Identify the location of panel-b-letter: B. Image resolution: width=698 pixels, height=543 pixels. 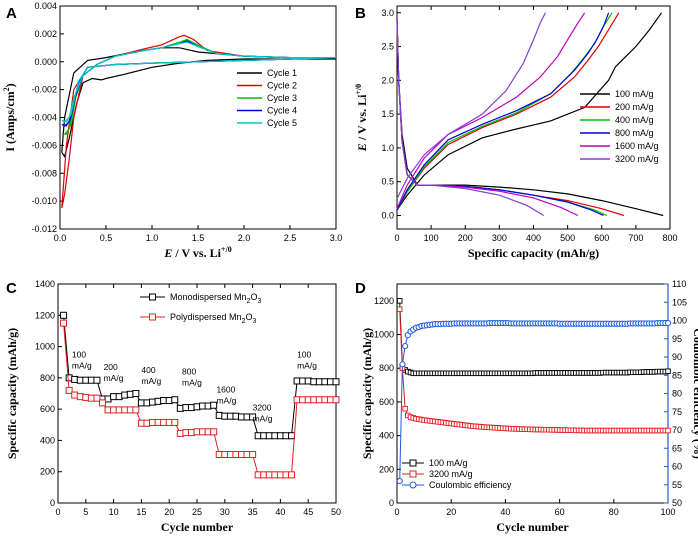
(360, 13).